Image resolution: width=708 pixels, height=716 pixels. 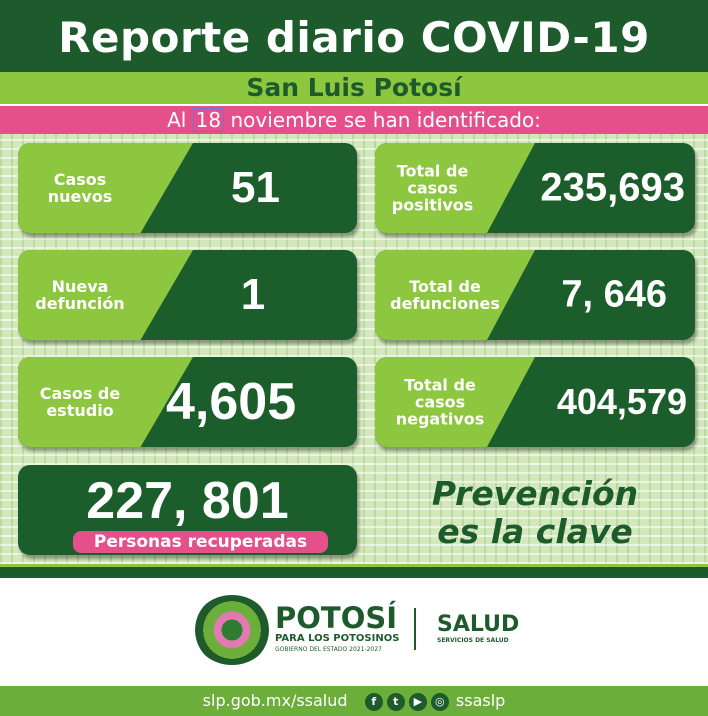 What do you see at coordinates (275, 700) in the screenshot?
I see `footer-url: slp.gob.mx/ssalud` at bounding box center [275, 700].